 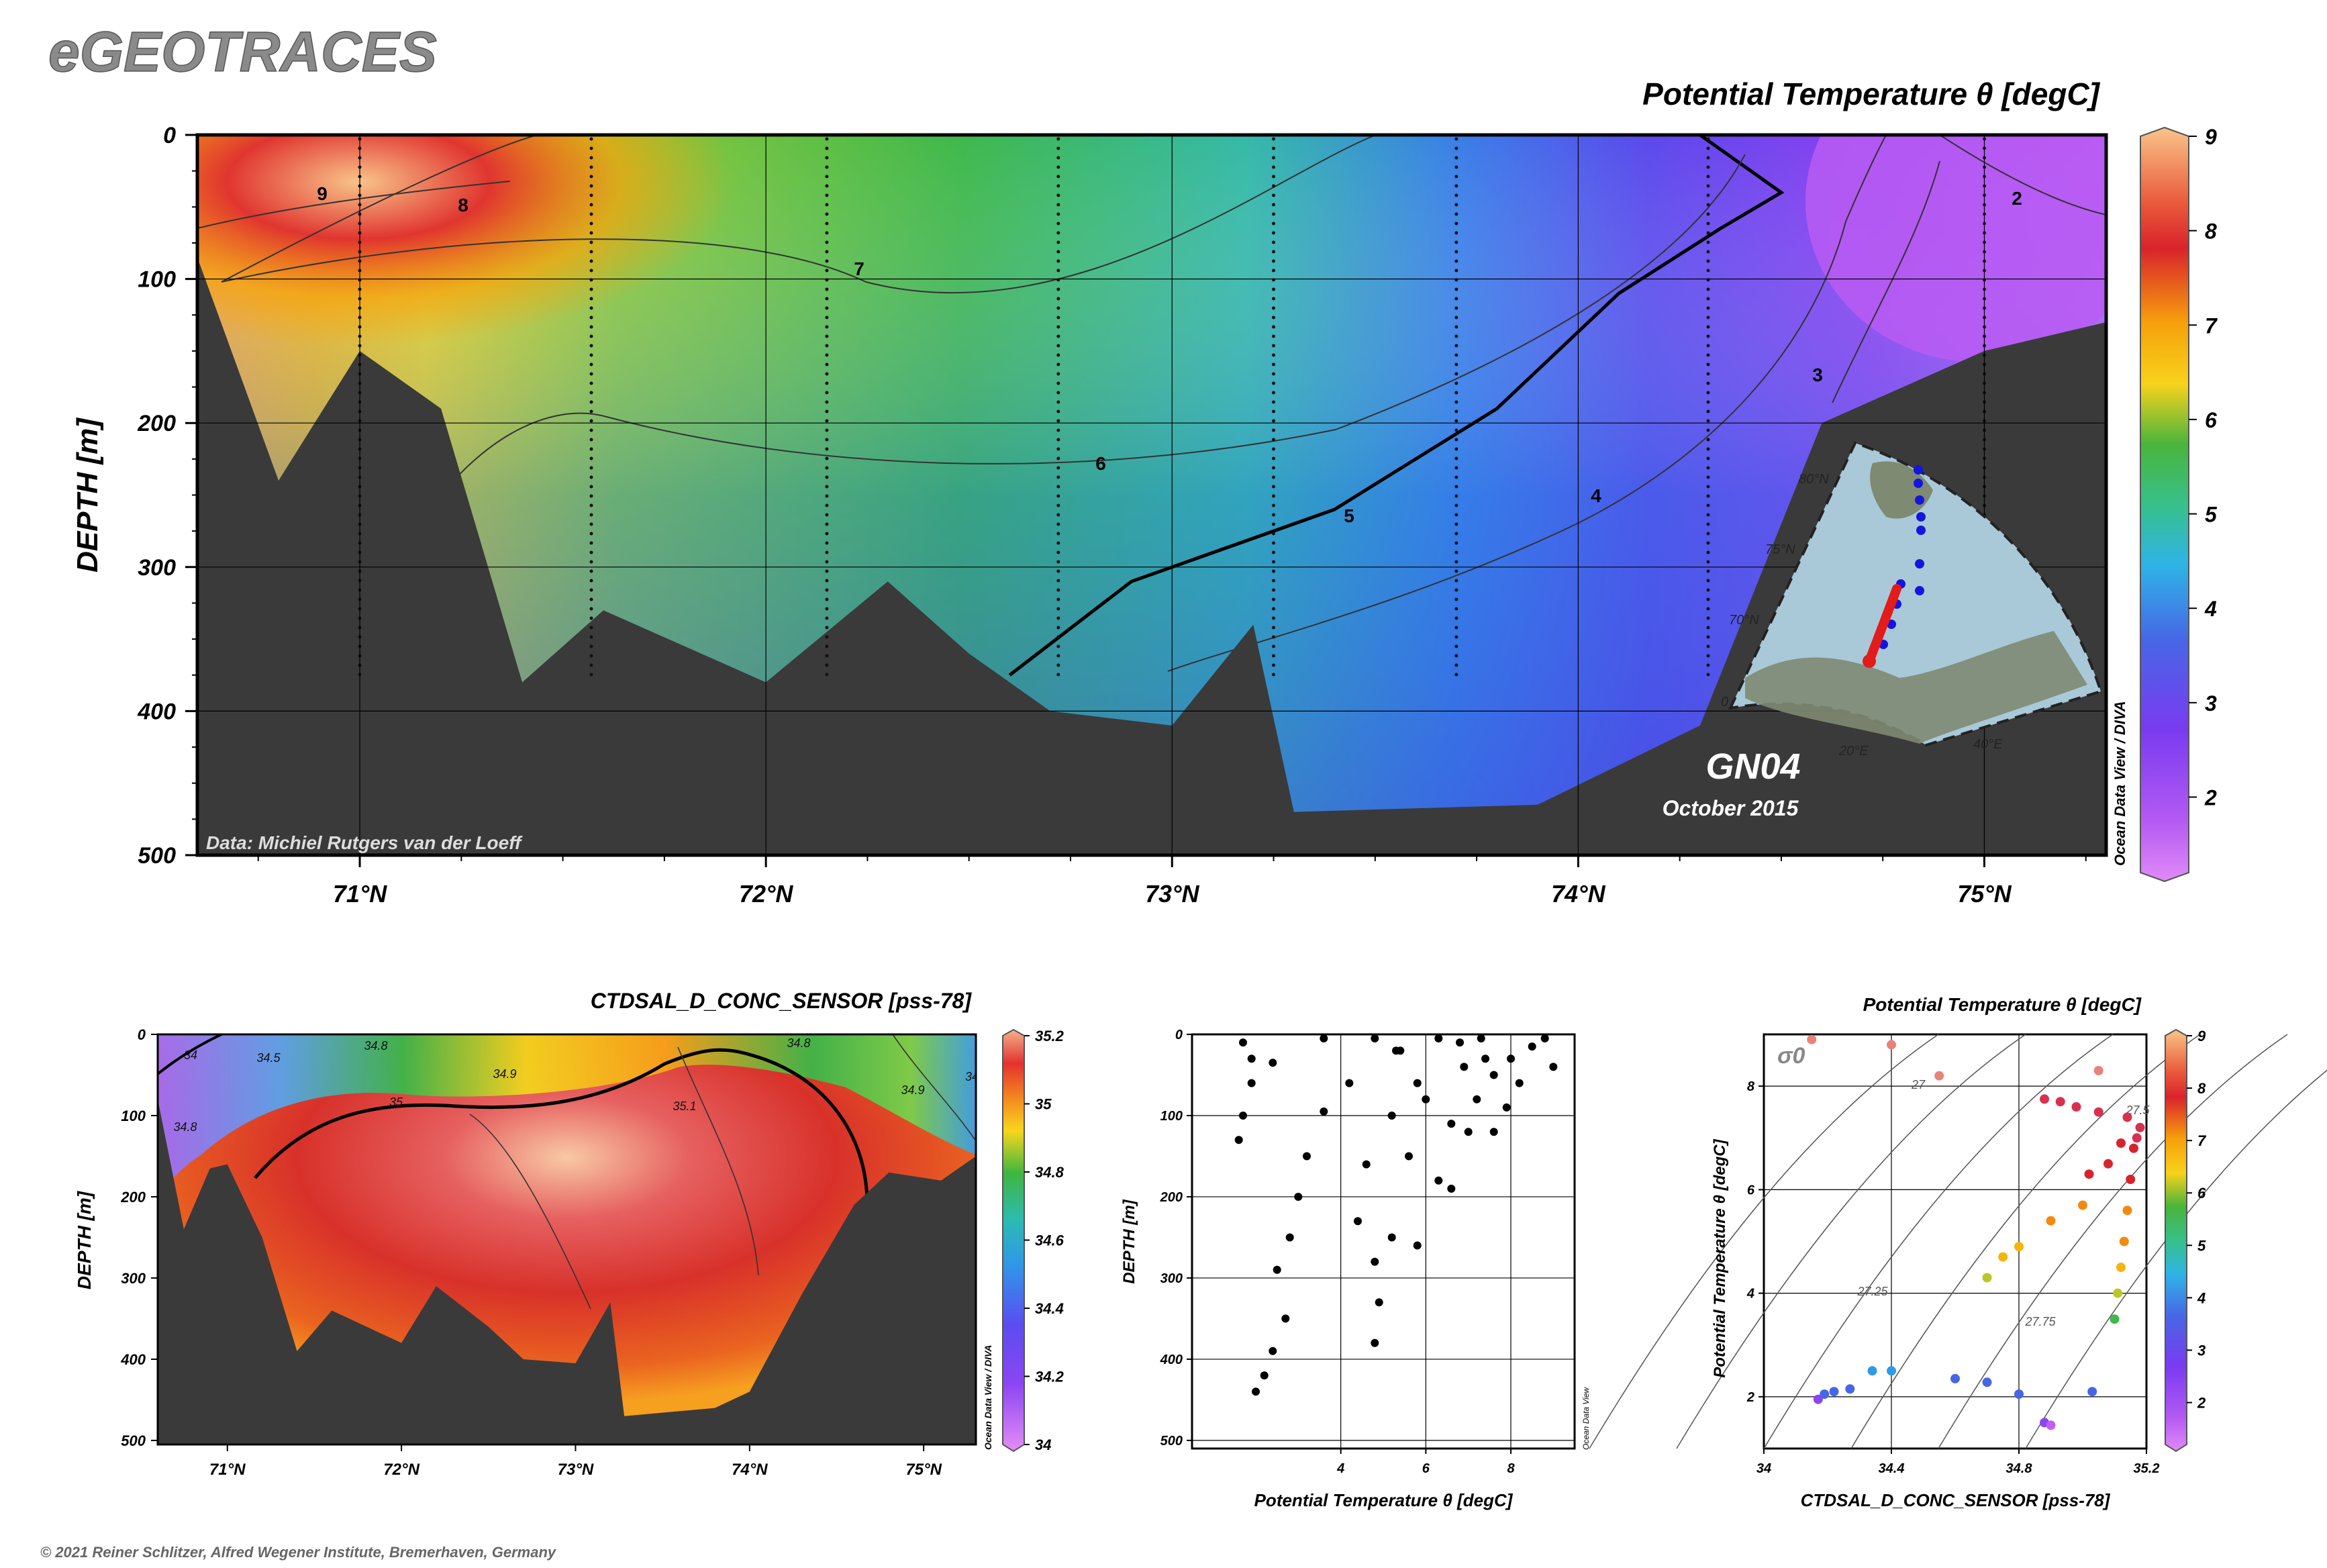 I want to click on salinity-seafloor, so click(x=567, y=1271).